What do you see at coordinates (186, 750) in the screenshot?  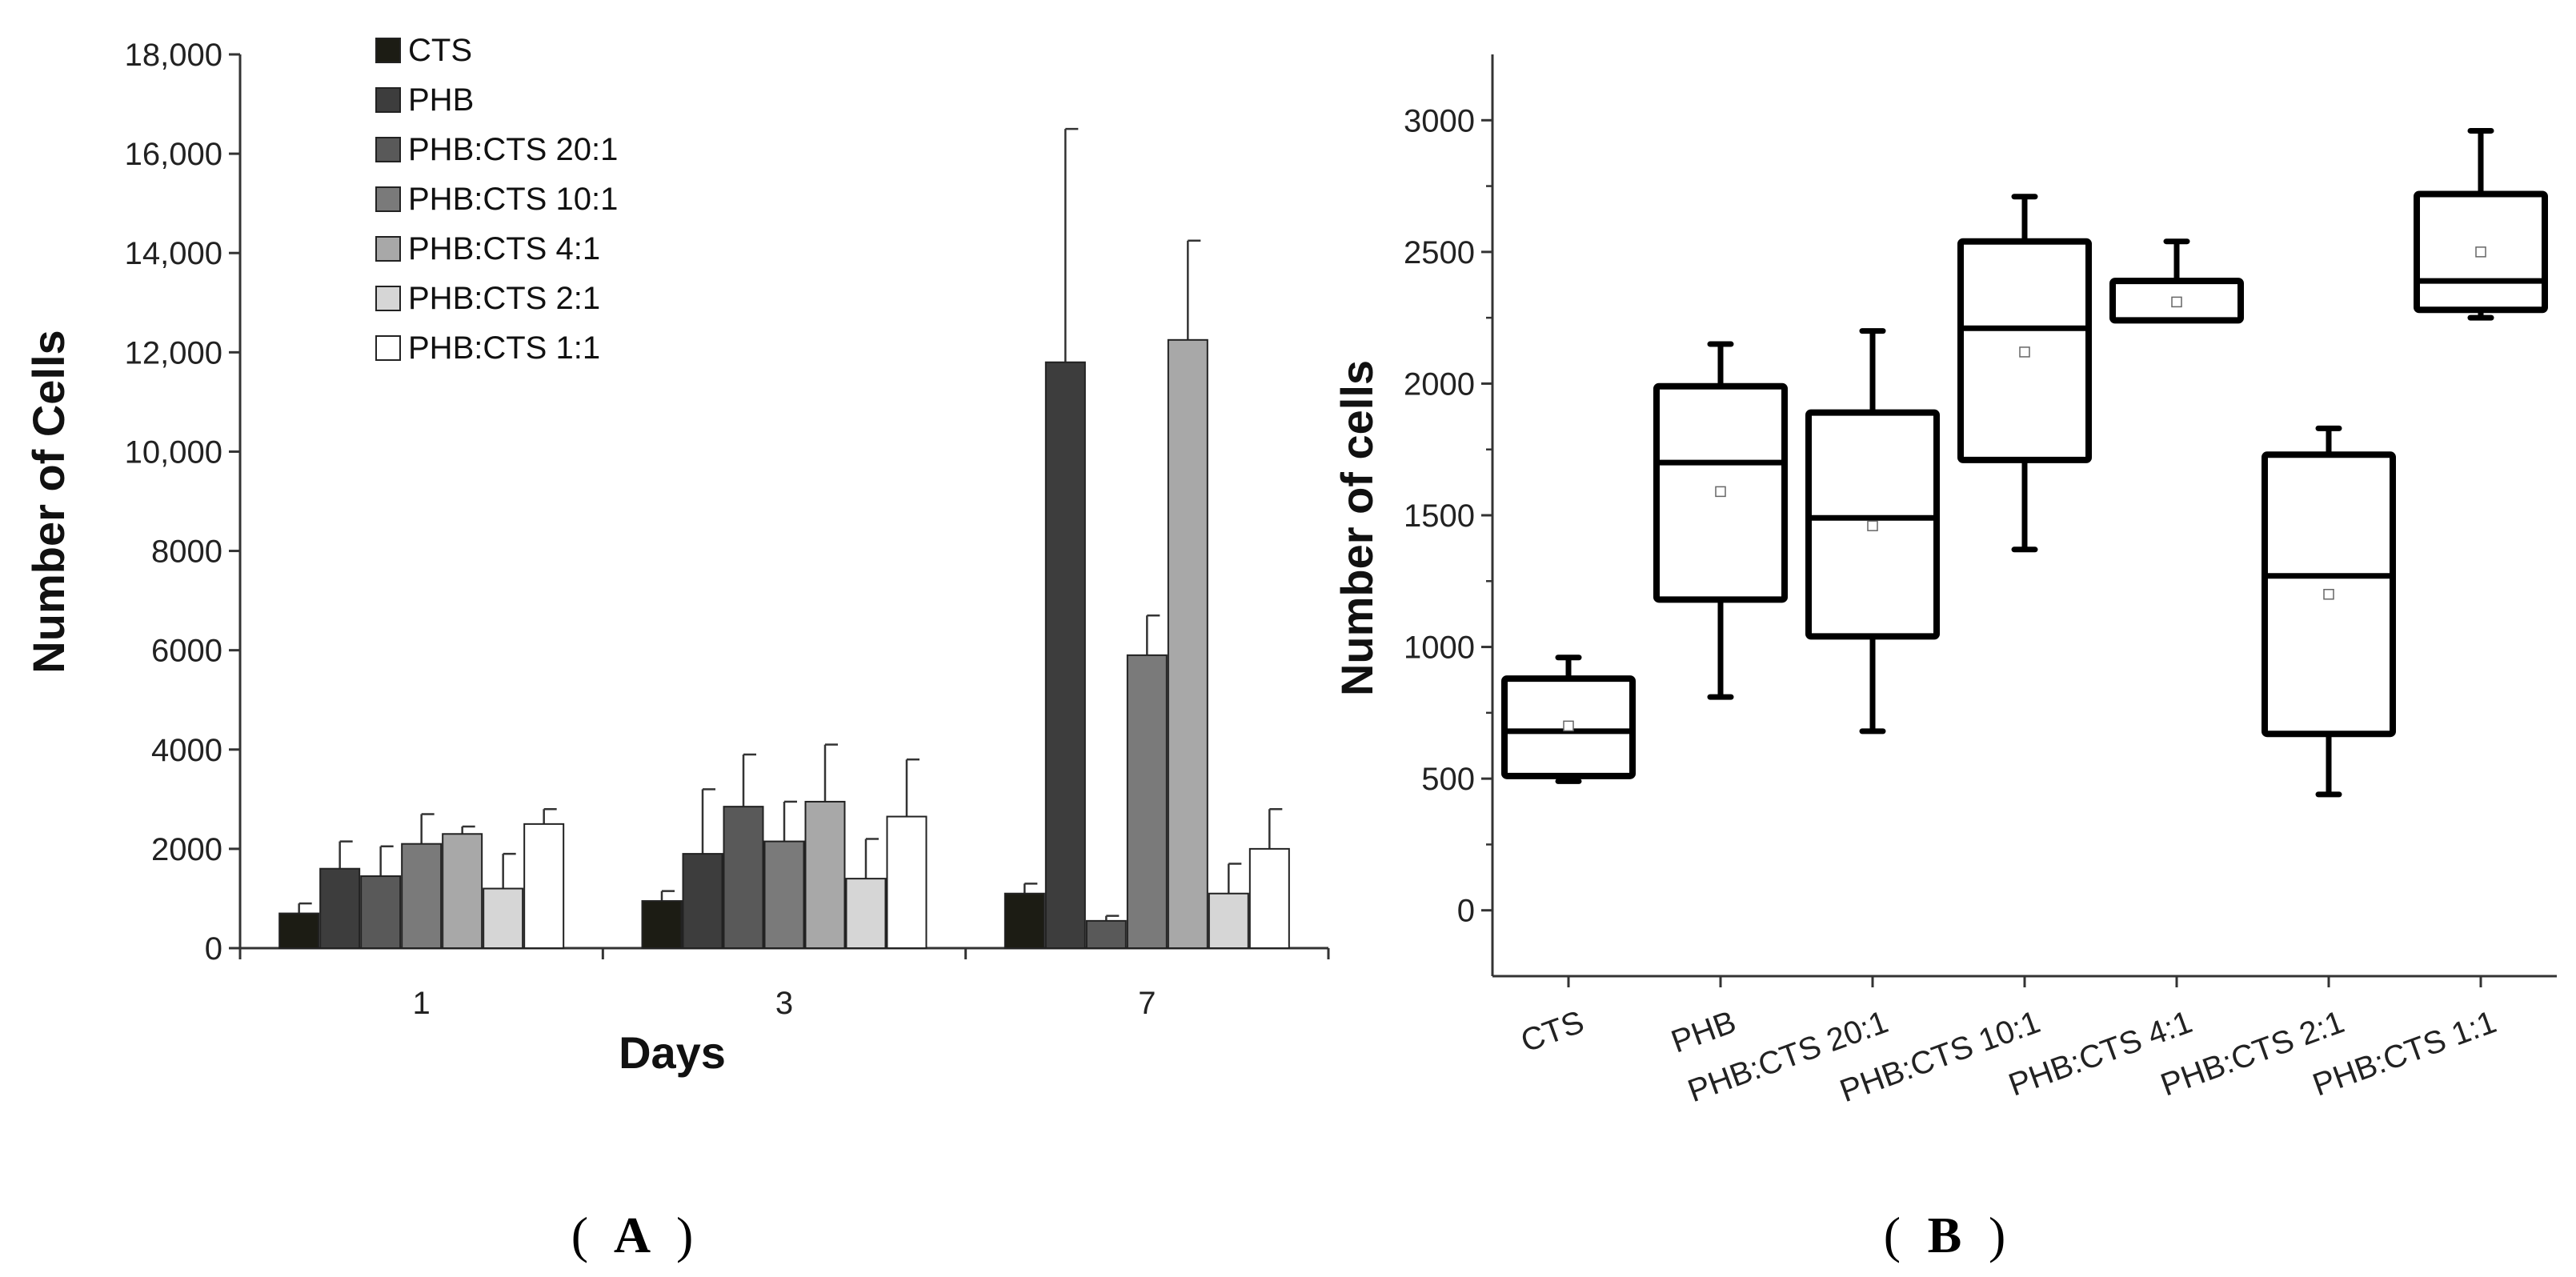 I see `y-tick-label-a: 4000` at bounding box center [186, 750].